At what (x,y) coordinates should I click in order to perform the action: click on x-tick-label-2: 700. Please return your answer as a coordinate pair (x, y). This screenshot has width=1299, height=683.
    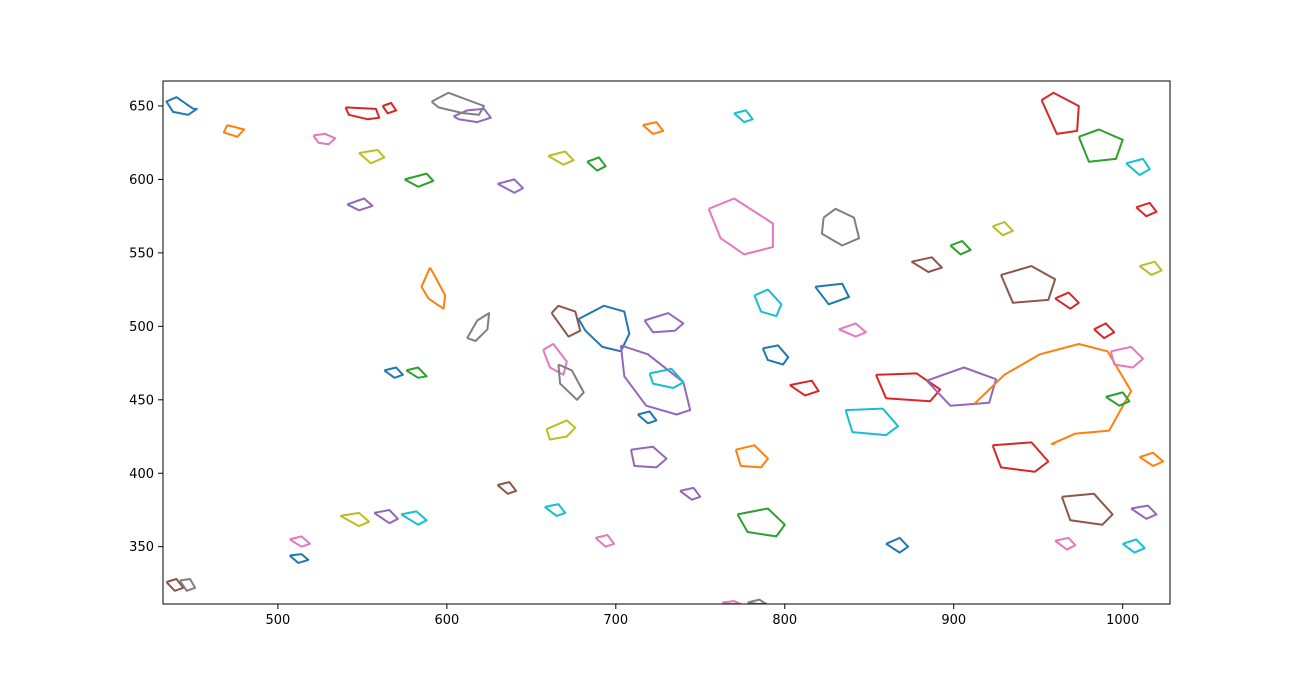
    Looking at the image, I should click on (615, 620).